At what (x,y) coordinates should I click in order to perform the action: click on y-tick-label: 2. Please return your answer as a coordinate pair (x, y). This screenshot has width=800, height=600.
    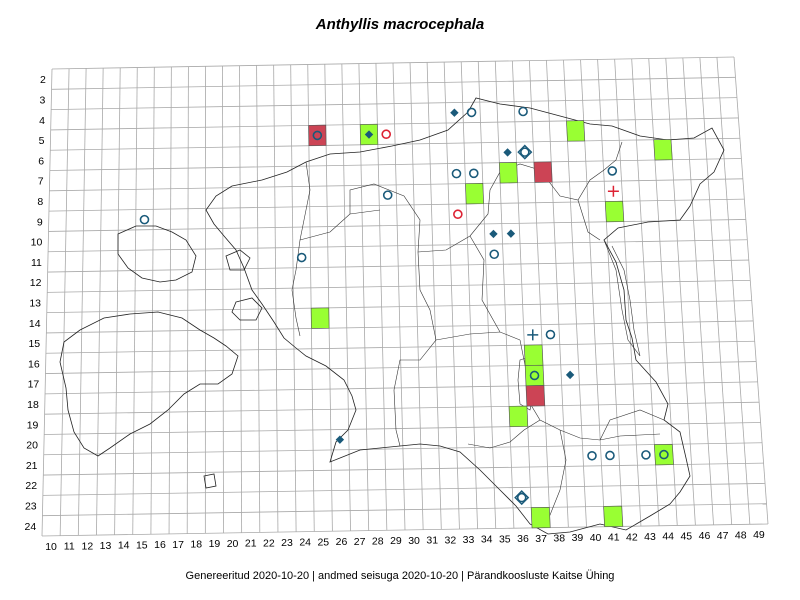
    Looking at the image, I should click on (43, 80).